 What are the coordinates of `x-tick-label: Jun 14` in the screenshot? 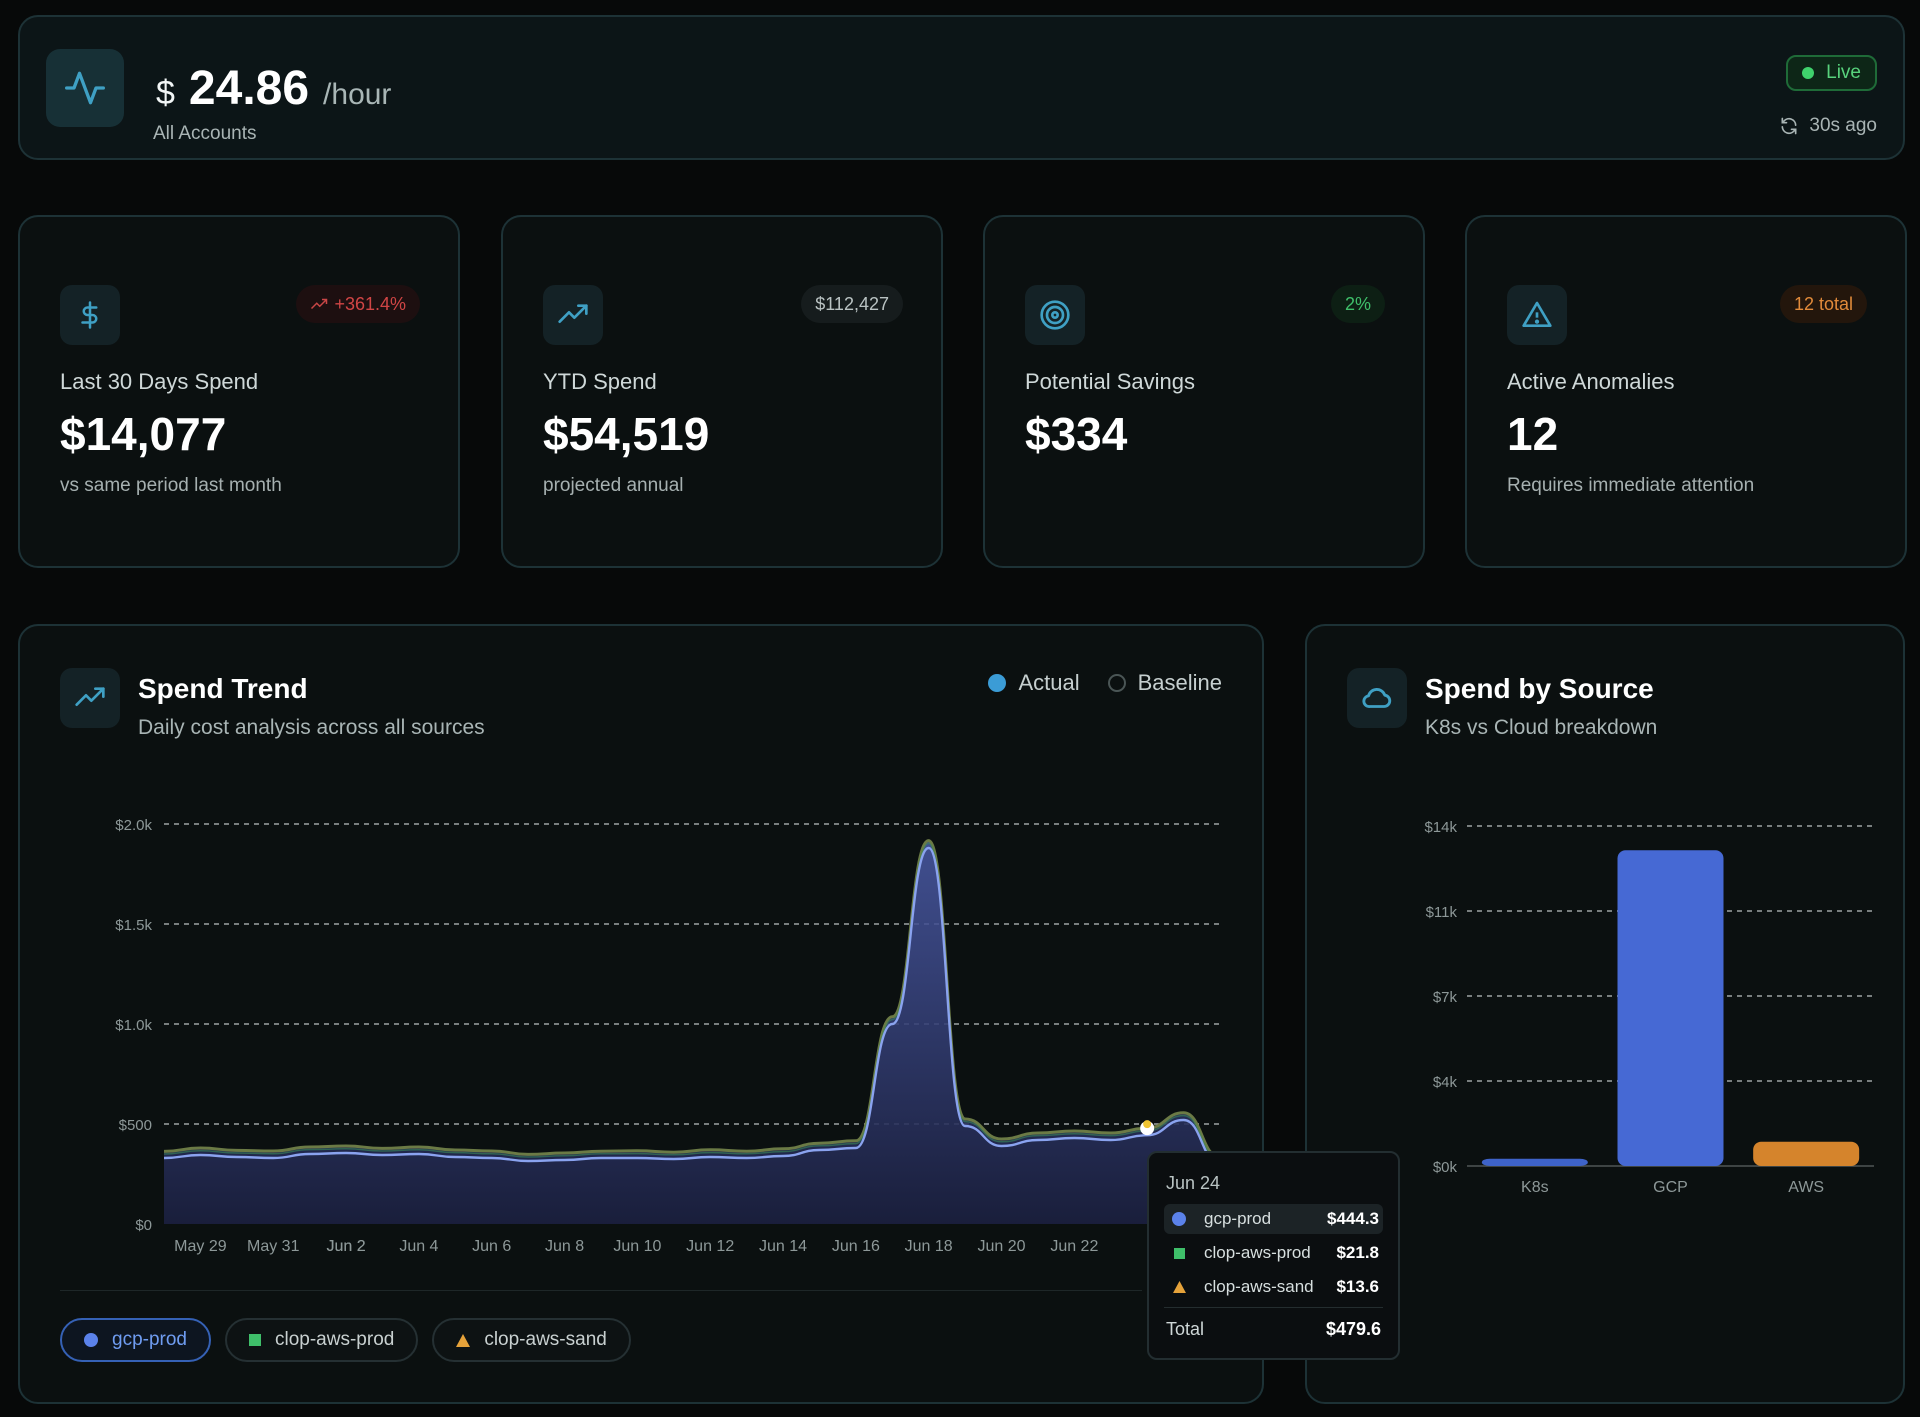 It's located at (783, 1246).